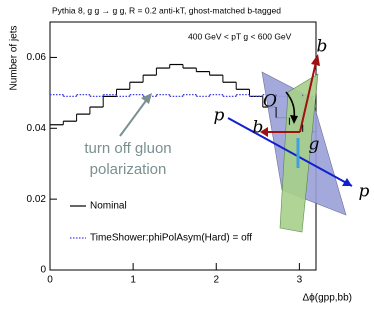  What do you see at coordinates (270, 102) in the screenshot?
I see `diagram-label: O` at bounding box center [270, 102].